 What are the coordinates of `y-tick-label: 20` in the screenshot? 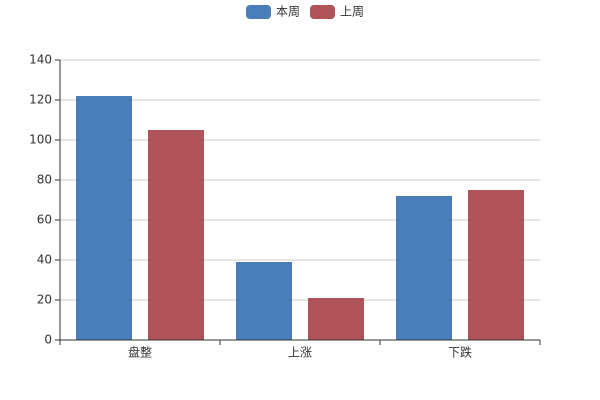 It's located at (44, 300).